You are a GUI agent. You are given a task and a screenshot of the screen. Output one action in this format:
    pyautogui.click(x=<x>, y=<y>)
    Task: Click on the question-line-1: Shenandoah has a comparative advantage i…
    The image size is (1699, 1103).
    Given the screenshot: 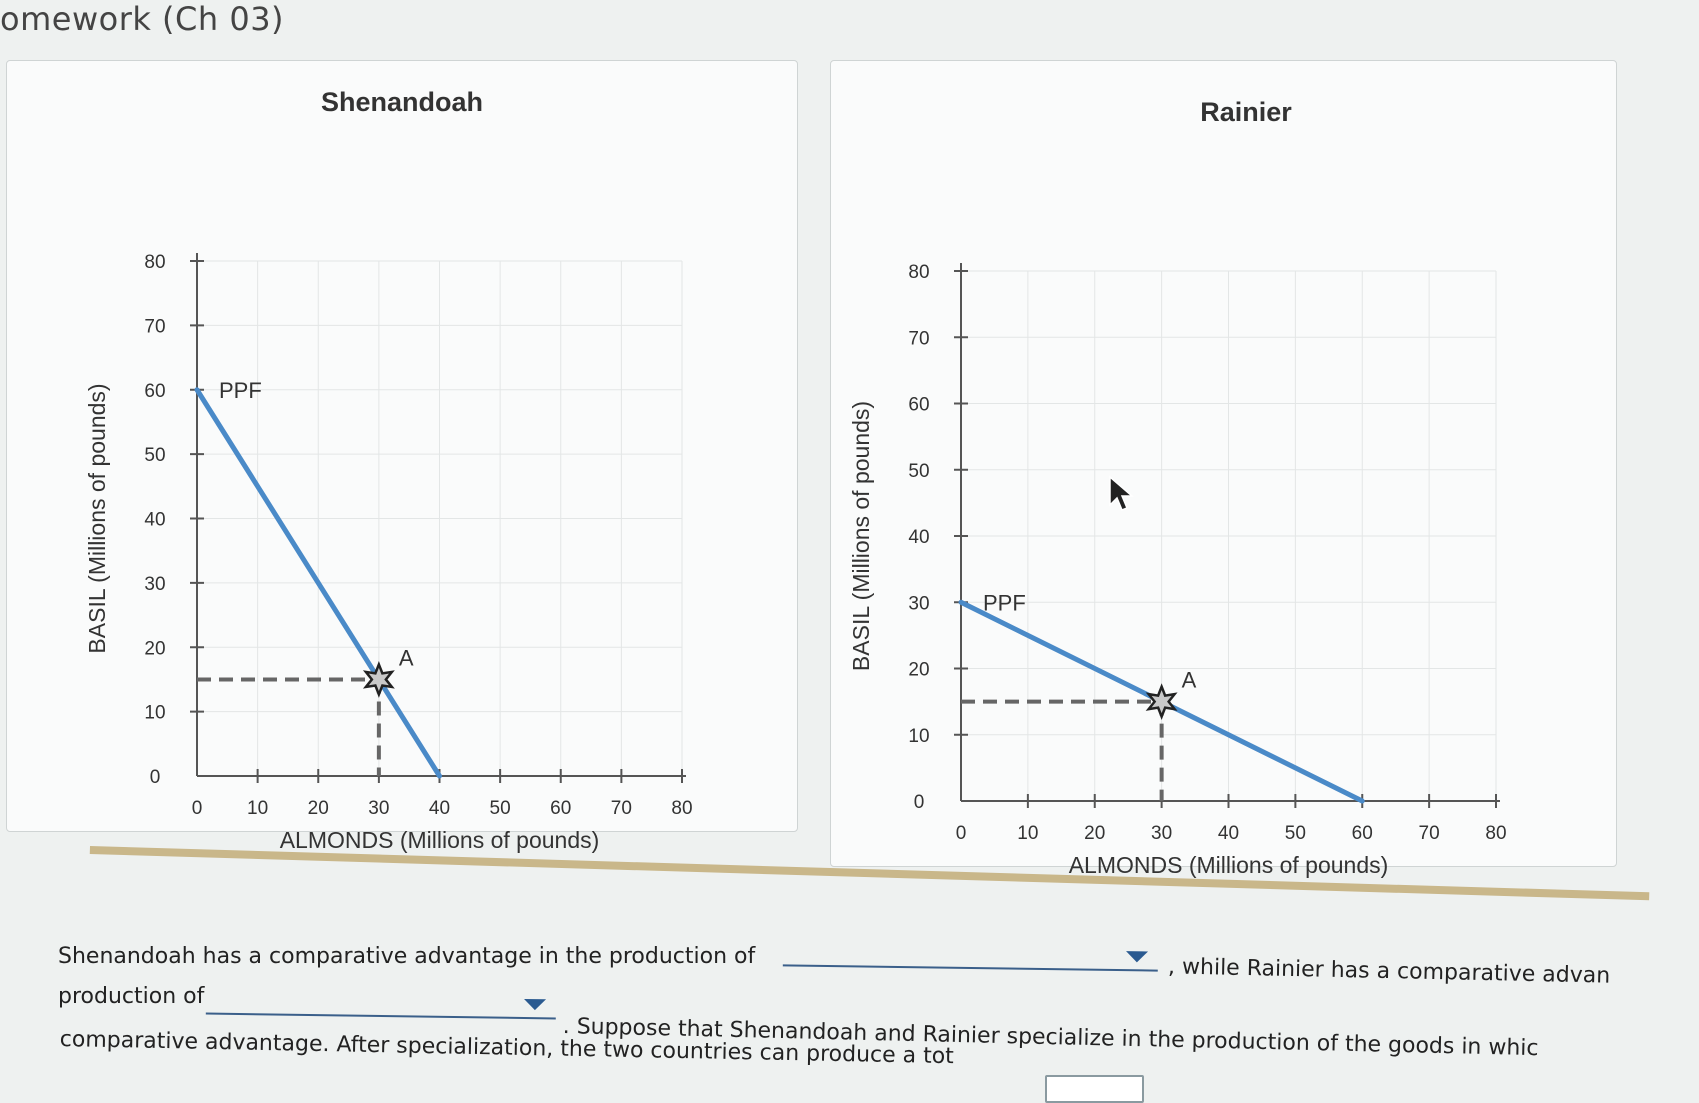 What is the action you would take?
    pyautogui.click(x=407, y=956)
    